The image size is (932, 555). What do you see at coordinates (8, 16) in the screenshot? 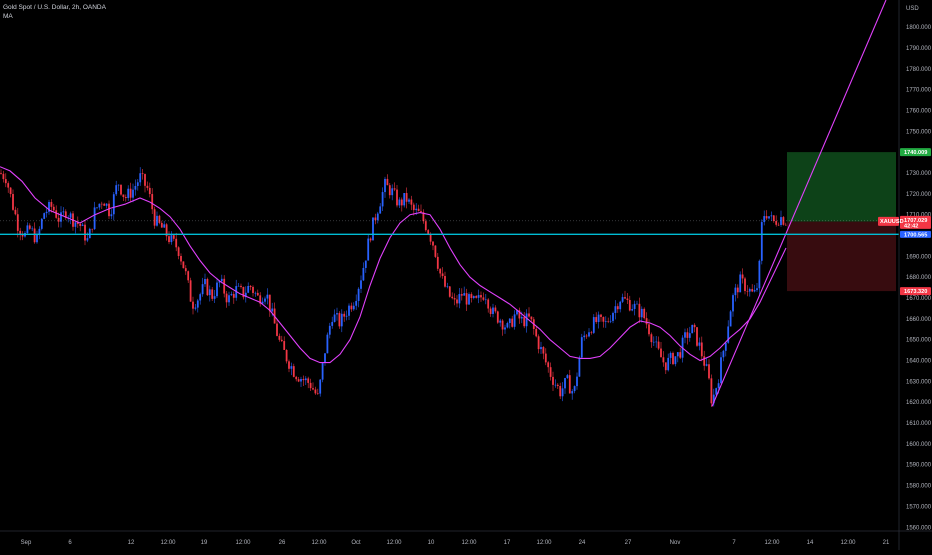
I see `indicator-label: MA` at bounding box center [8, 16].